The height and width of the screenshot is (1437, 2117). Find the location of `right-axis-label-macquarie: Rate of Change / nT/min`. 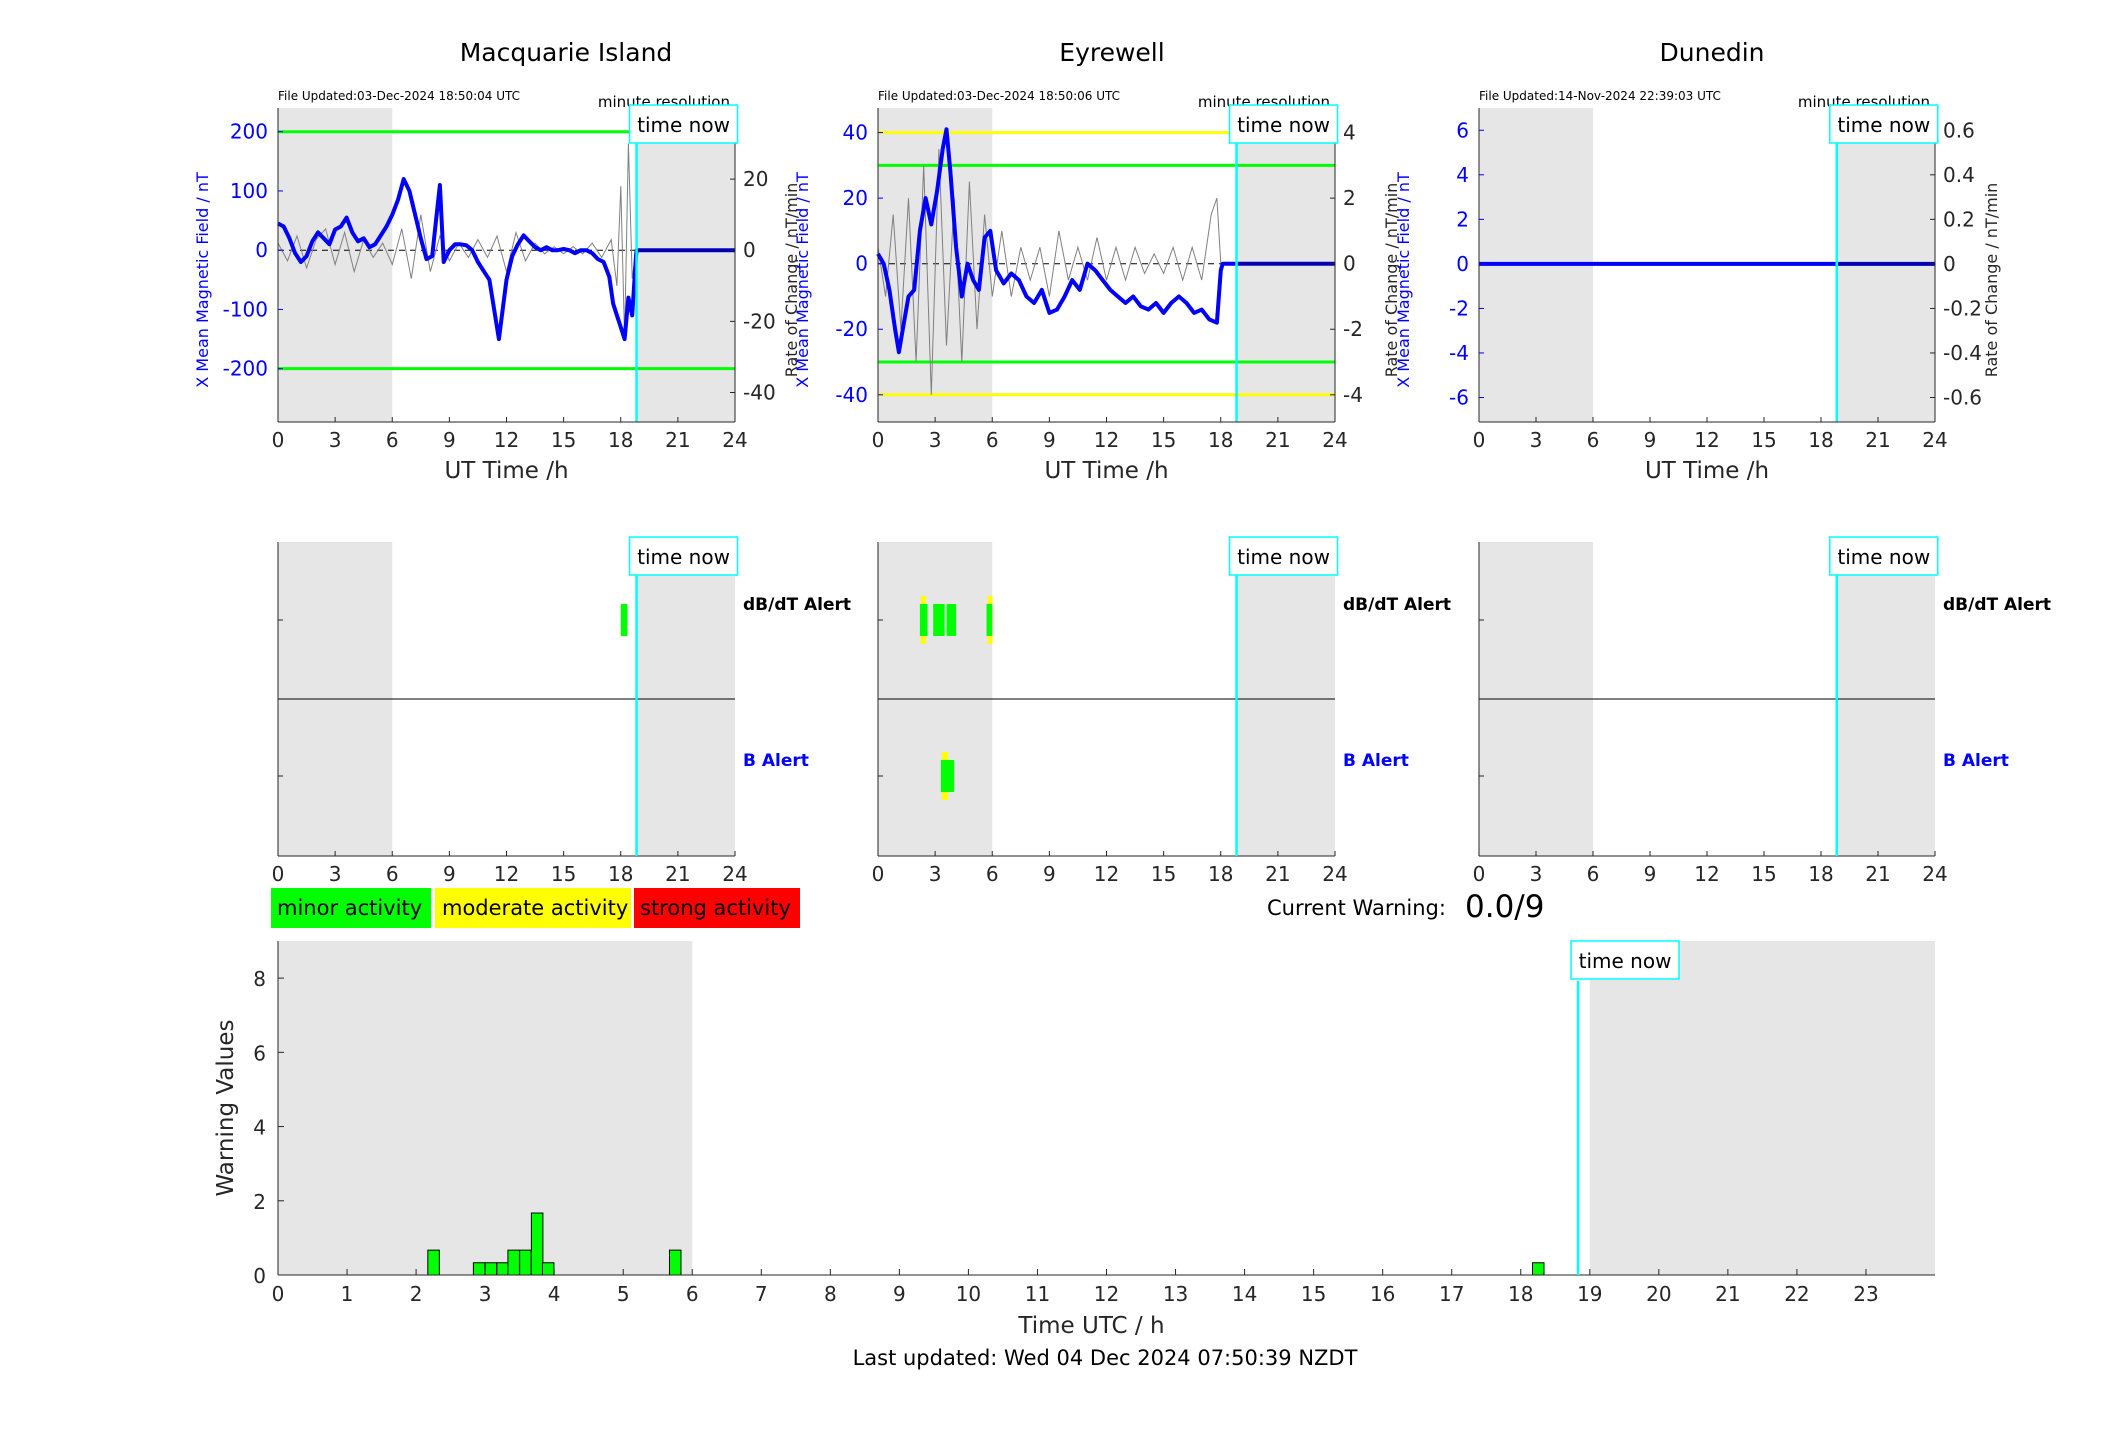

right-axis-label-macquarie: Rate of Change / nT/min is located at coordinates (791, 280).